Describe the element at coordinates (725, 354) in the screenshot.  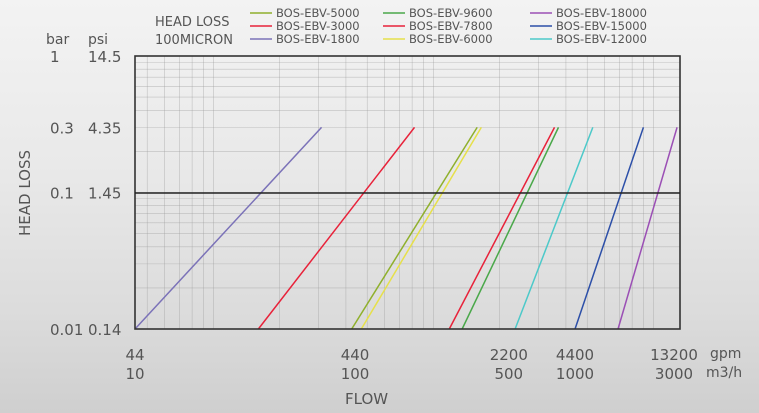
I see `x-unit-gpm: gpm` at that location.